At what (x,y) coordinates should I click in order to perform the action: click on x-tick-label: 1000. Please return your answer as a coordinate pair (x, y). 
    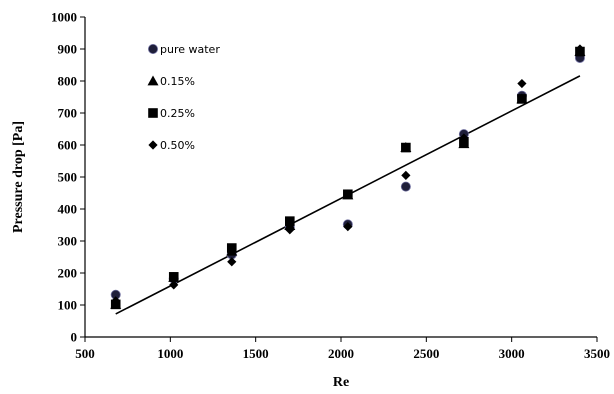
    Looking at the image, I should click on (170, 353).